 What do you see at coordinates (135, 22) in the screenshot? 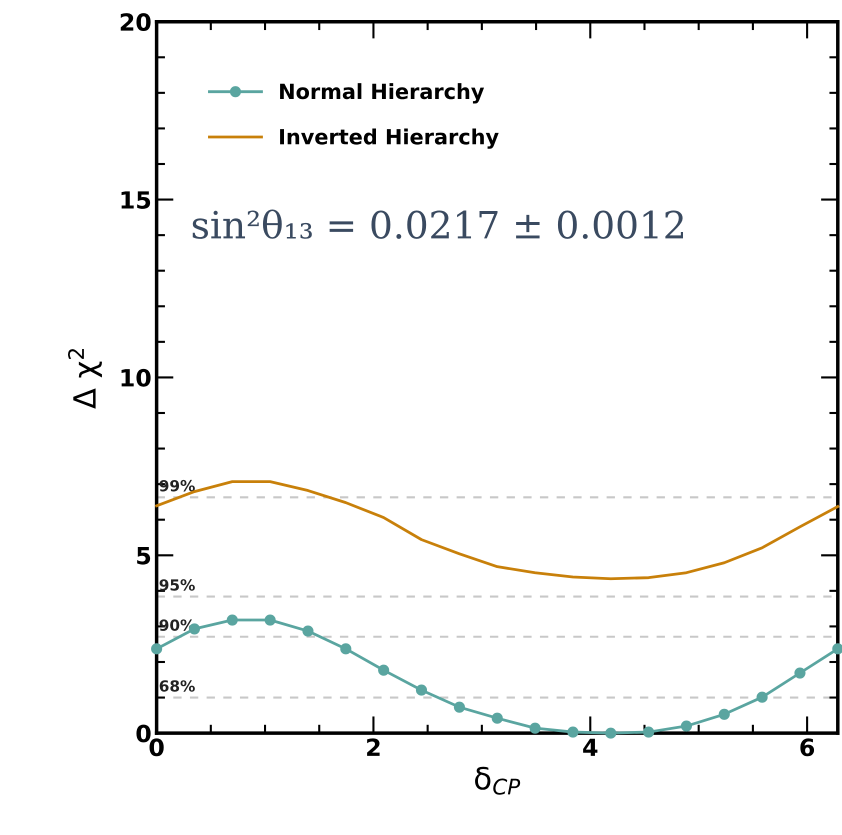
I see `y-tick-label: 20` at bounding box center [135, 22].